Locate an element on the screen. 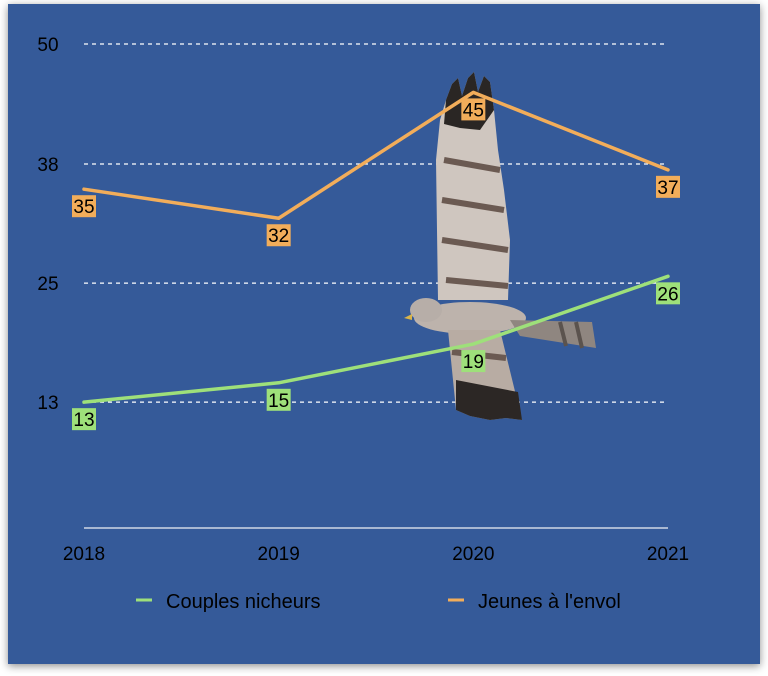  y-tick-label: 13 is located at coordinates (47, 403).